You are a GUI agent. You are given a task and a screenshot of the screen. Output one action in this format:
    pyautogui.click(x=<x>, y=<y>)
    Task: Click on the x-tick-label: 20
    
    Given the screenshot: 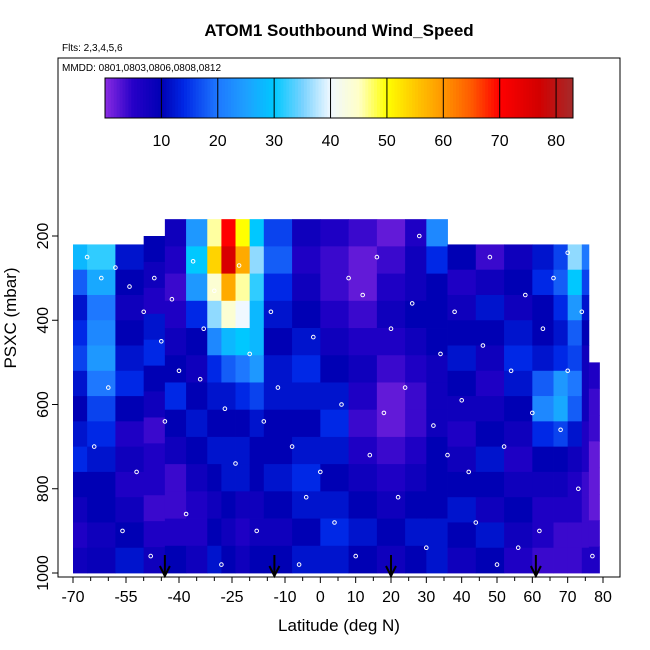 What is the action you would take?
    pyautogui.click(x=391, y=597)
    